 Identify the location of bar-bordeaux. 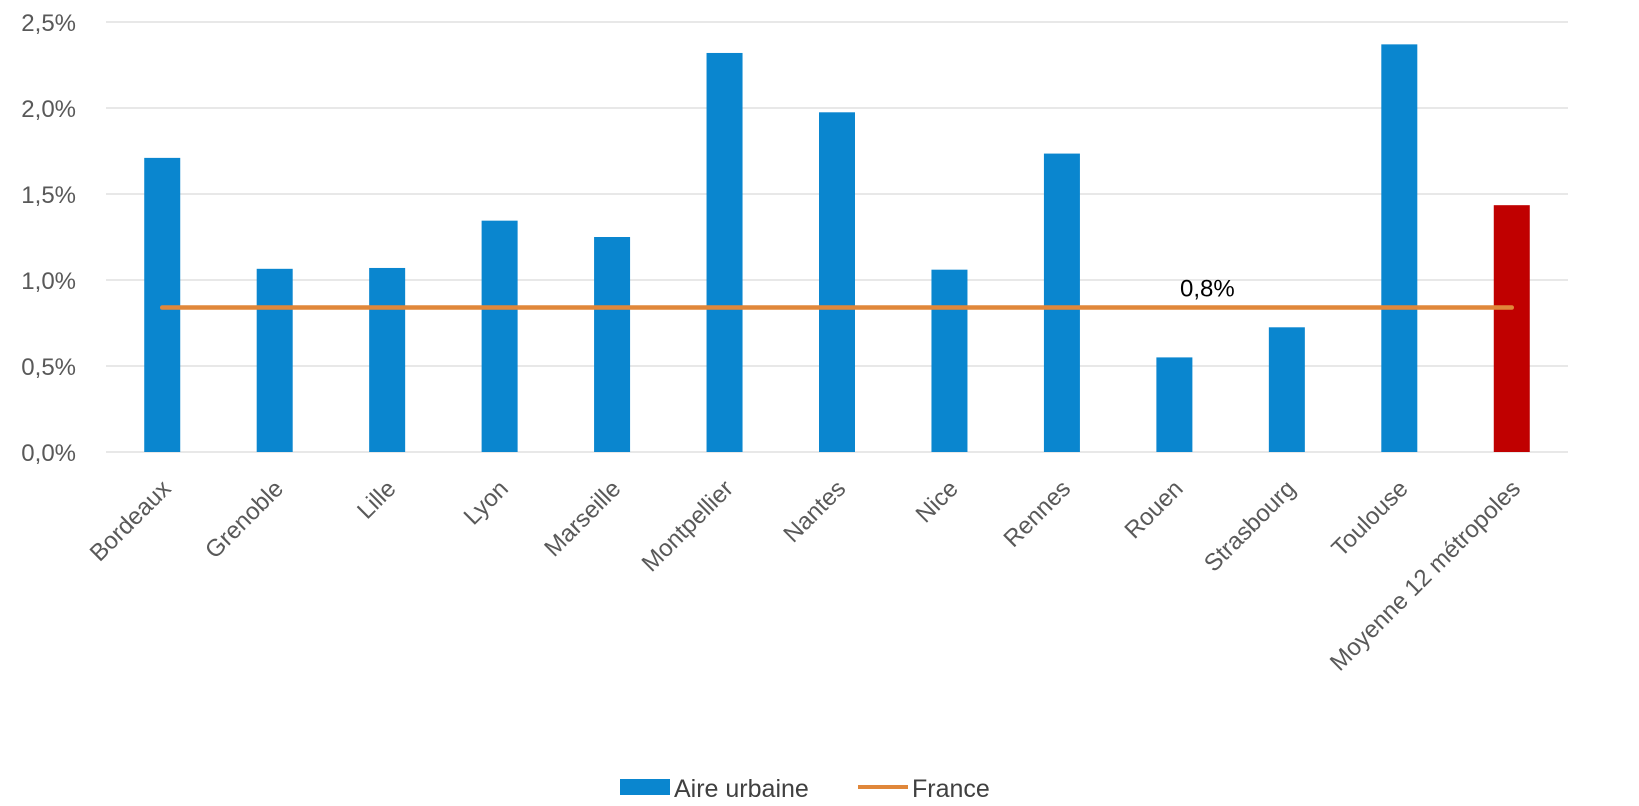
(162, 304).